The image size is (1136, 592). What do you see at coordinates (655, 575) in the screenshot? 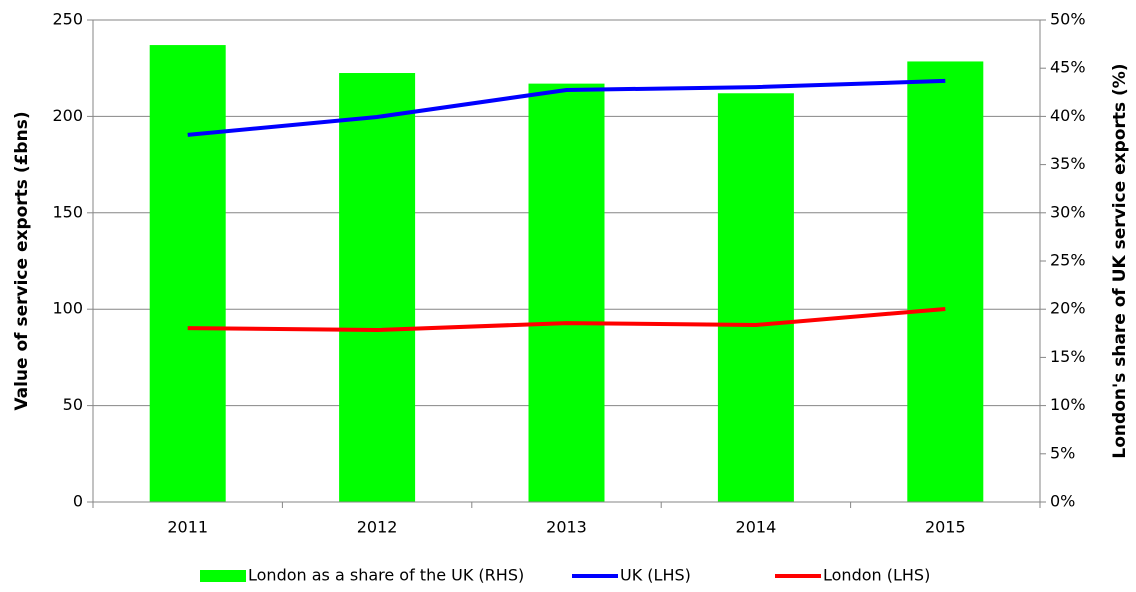
I see `legend-label: UK (LHS)` at bounding box center [655, 575].